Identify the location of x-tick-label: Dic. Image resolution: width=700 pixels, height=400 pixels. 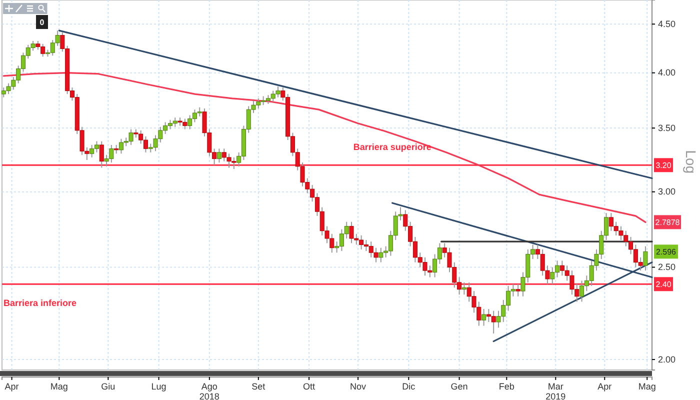
(409, 386).